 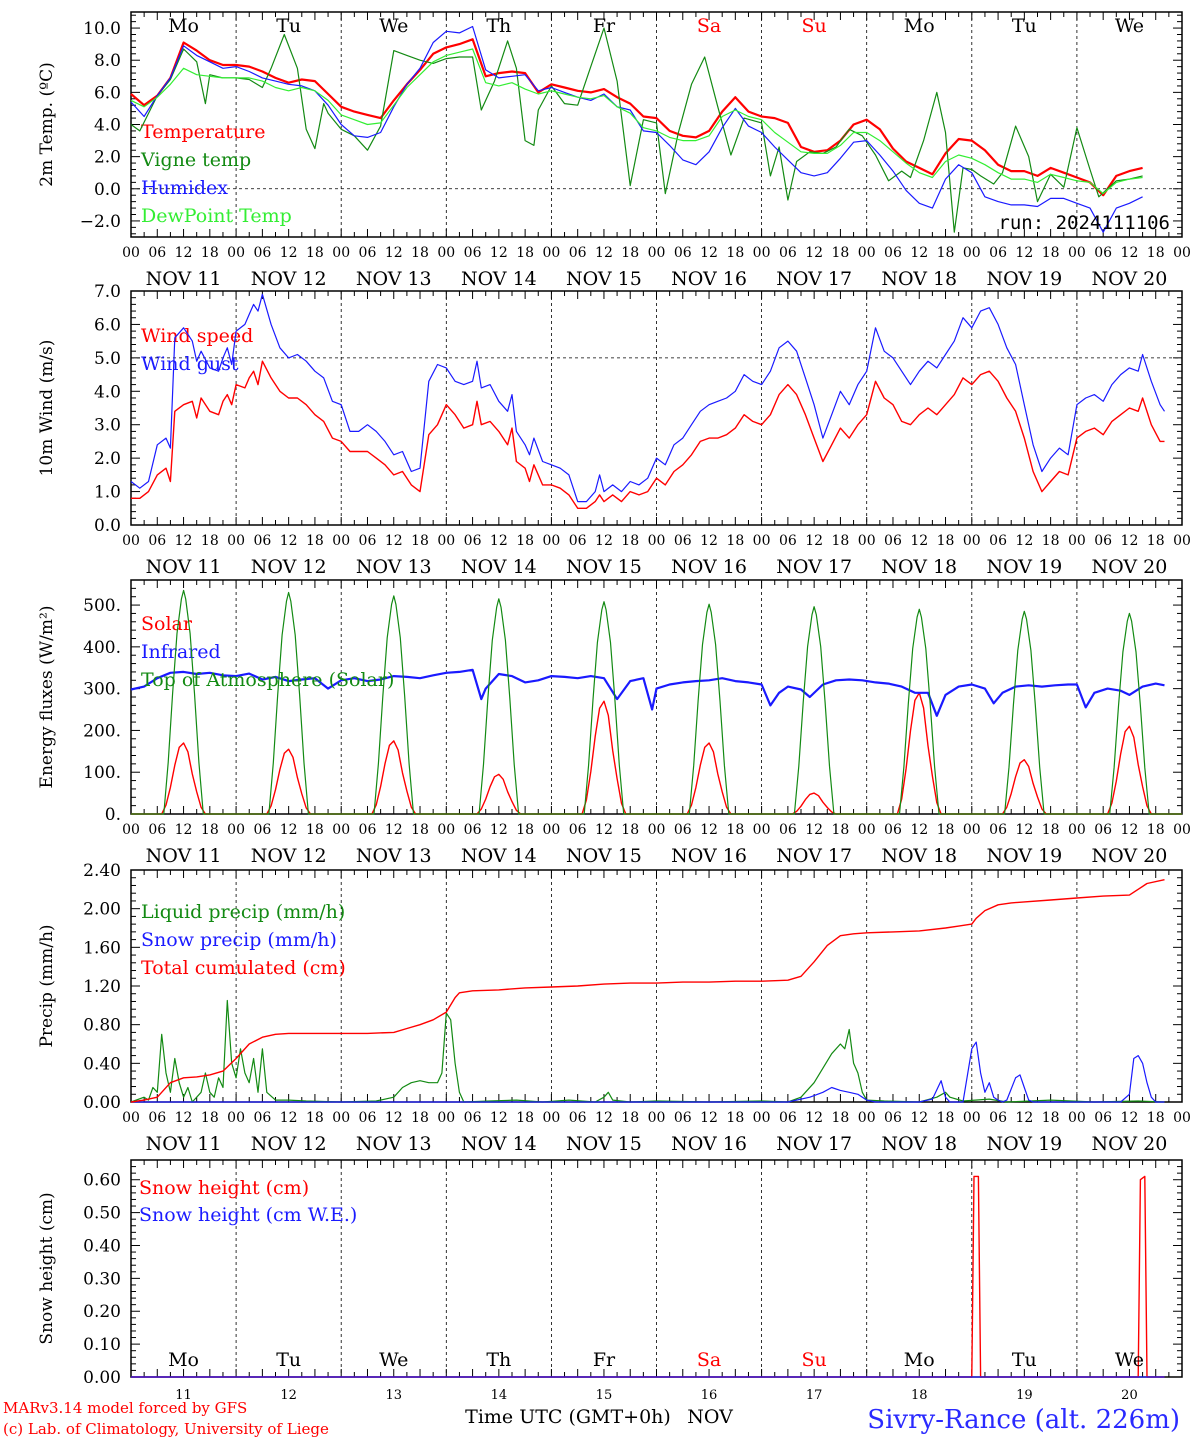 What do you see at coordinates (1023, 1420) in the screenshot?
I see `station-name: Sivry-Rance (alt. 226m)` at bounding box center [1023, 1420].